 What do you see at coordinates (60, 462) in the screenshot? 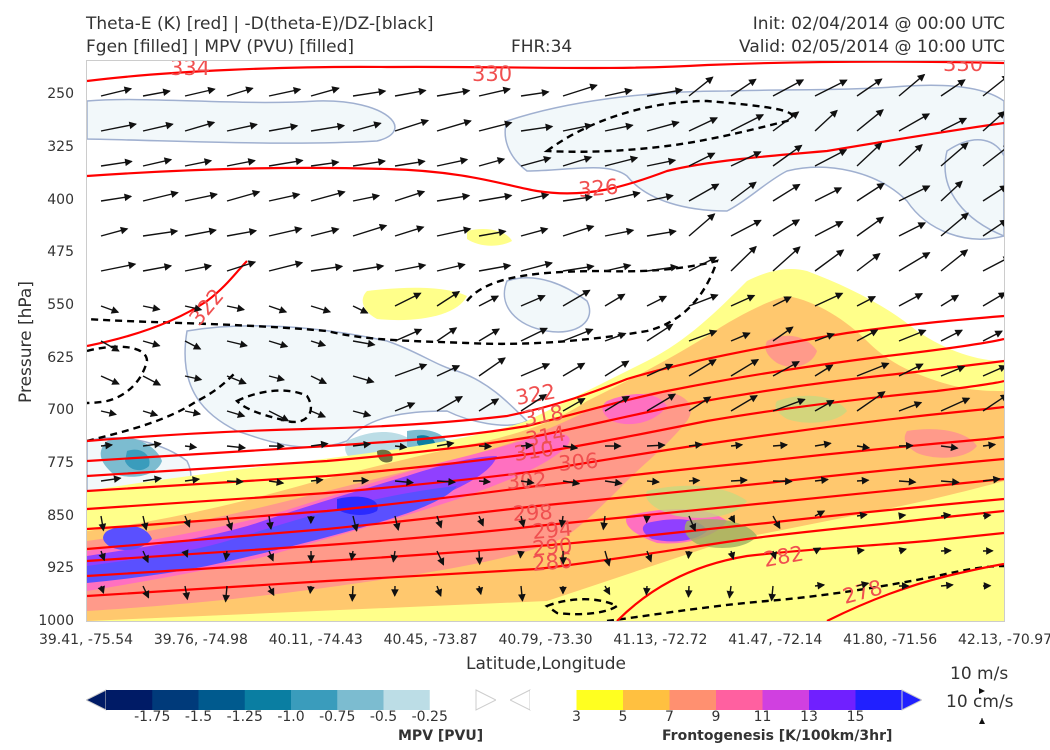
I see `y-tick-label: 775` at bounding box center [60, 462].